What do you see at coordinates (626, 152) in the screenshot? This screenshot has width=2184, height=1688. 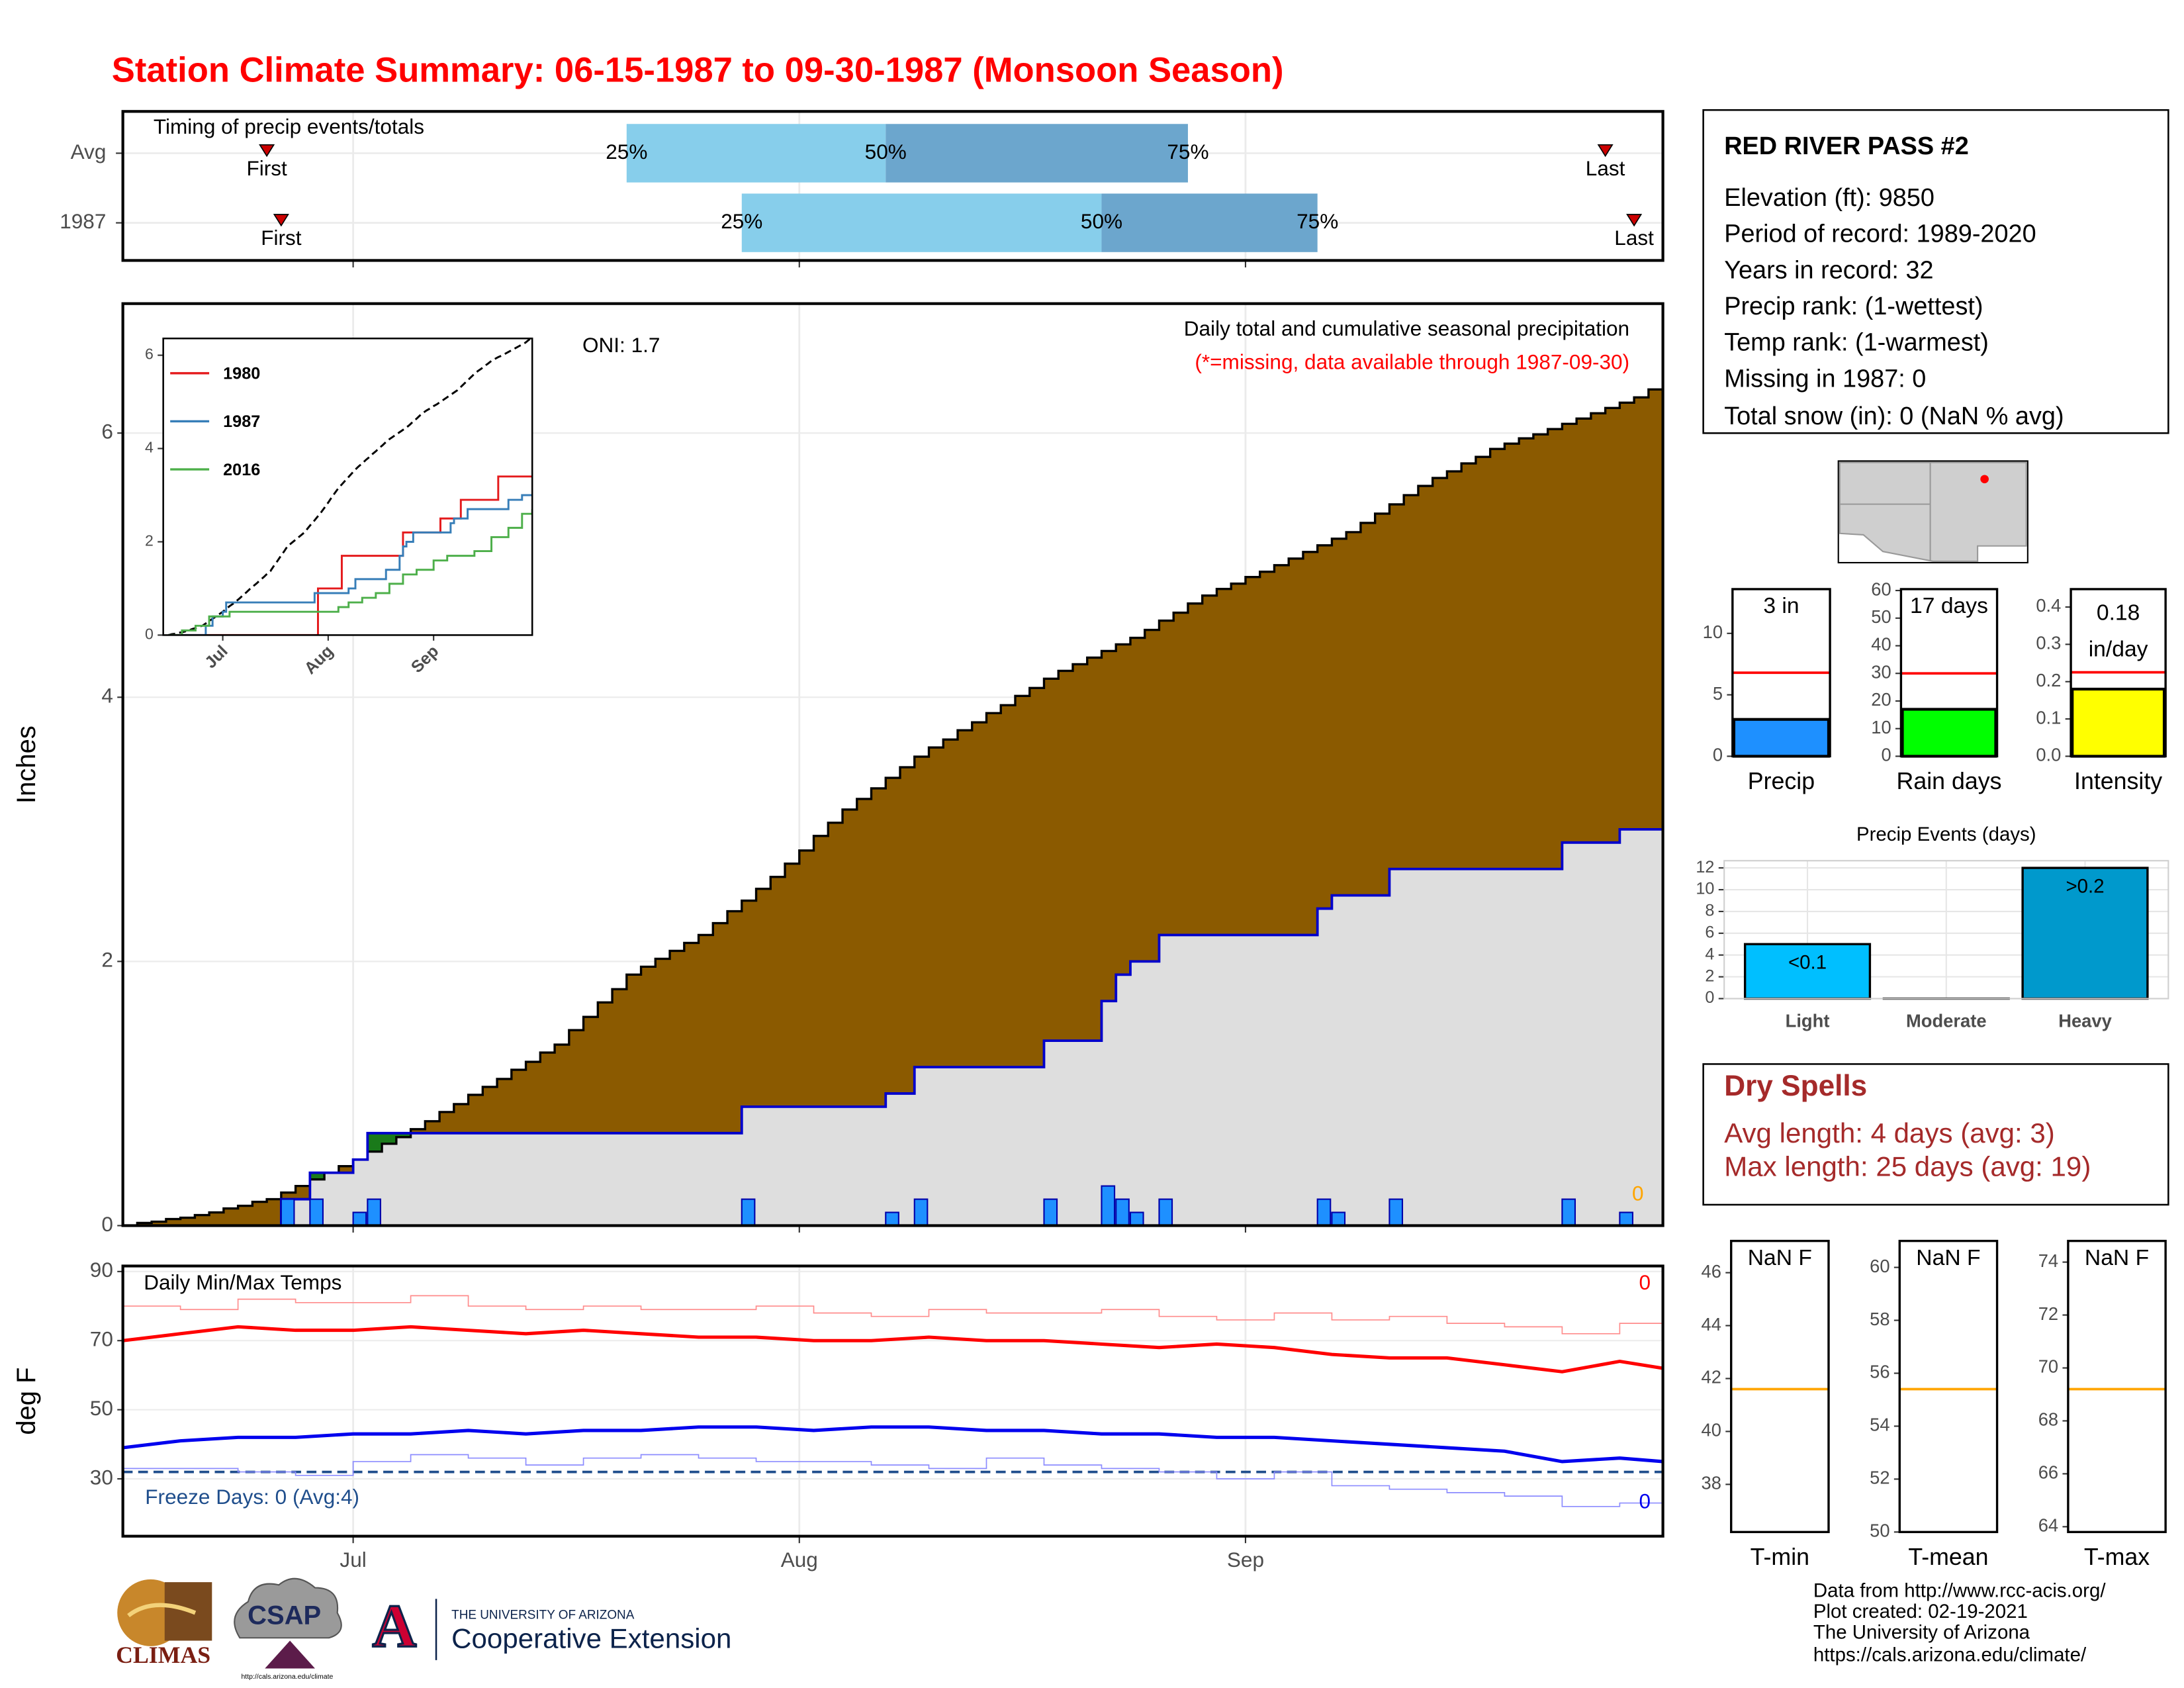 I see `quartile-label: 25%` at bounding box center [626, 152].